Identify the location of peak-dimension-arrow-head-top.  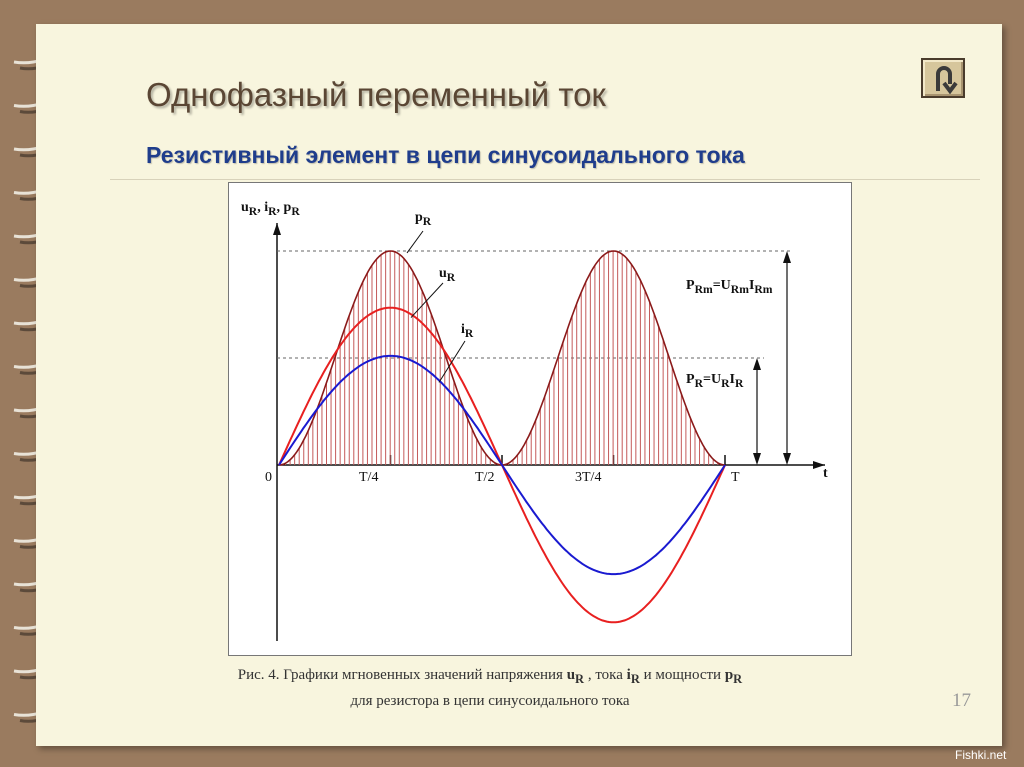
(787, 257).